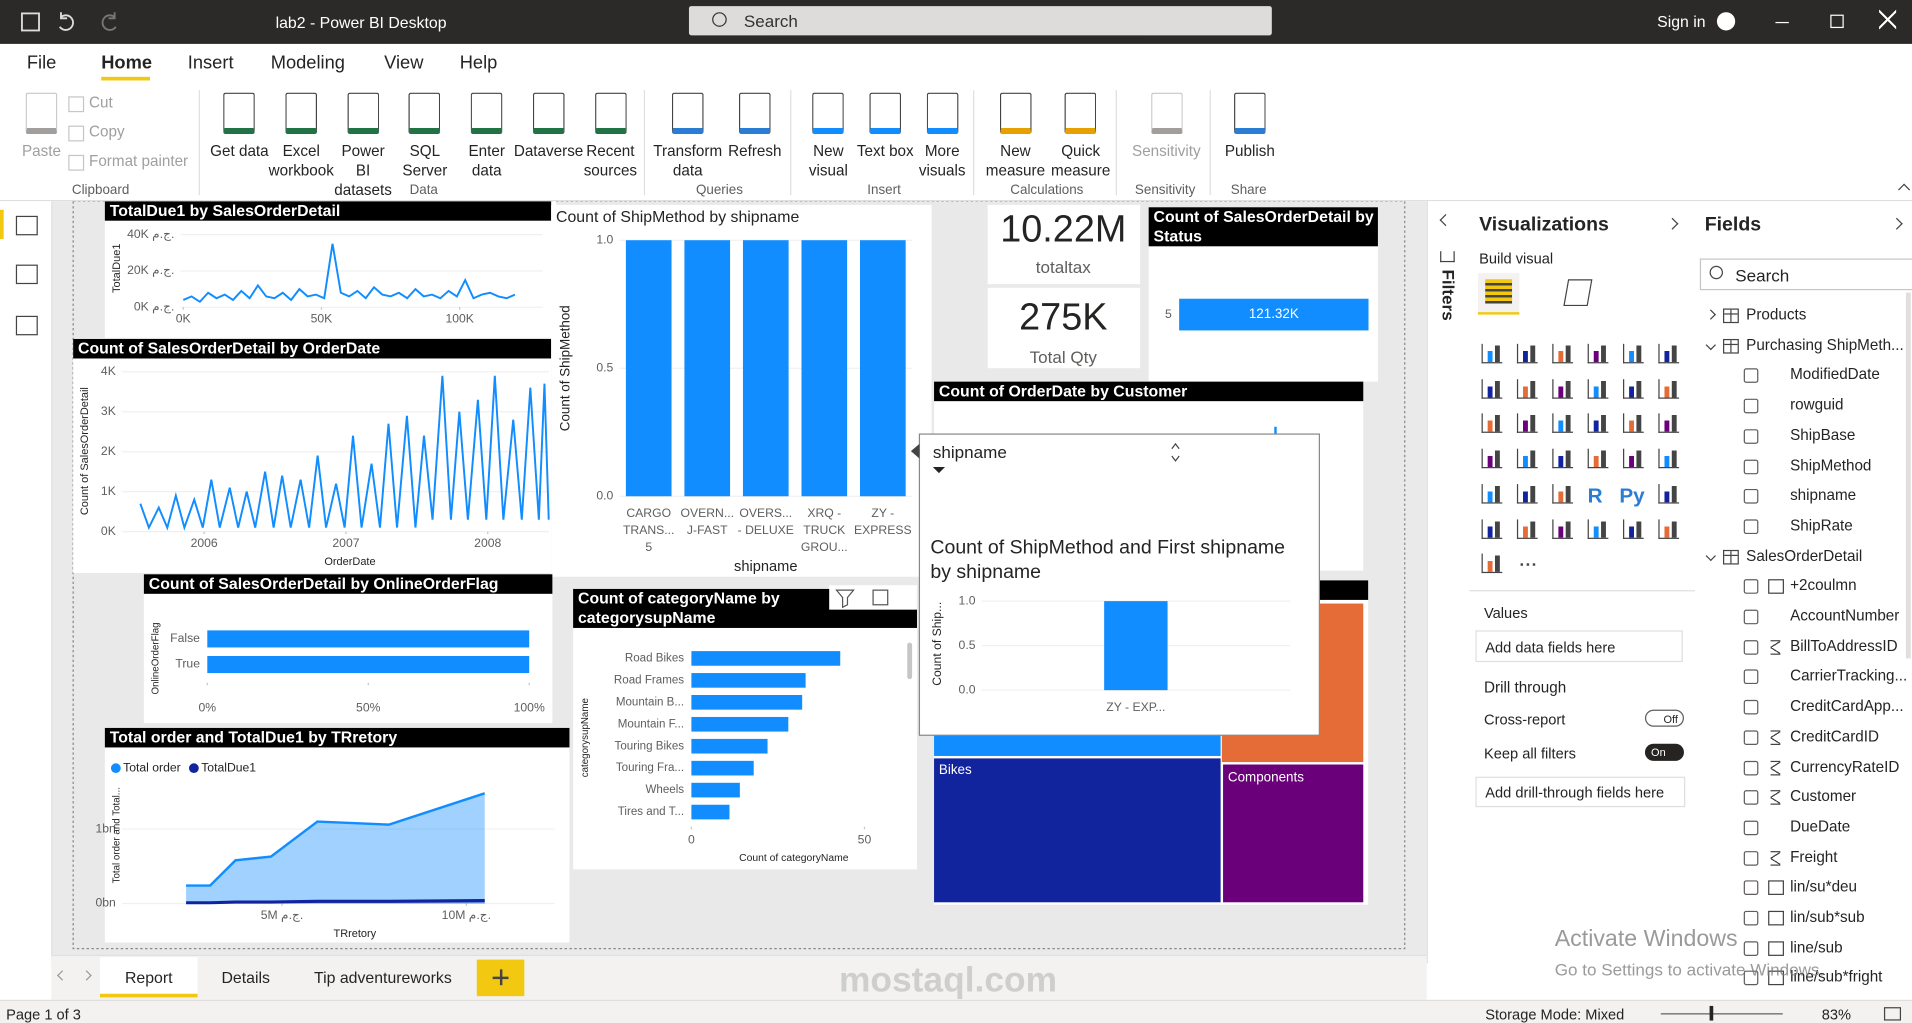 The width and height of the screenshot is (1912, 1023). Describe the element at coordinates (1080, 134) in the screenshot. I see `ribbon-button: Quick measure` at that location.